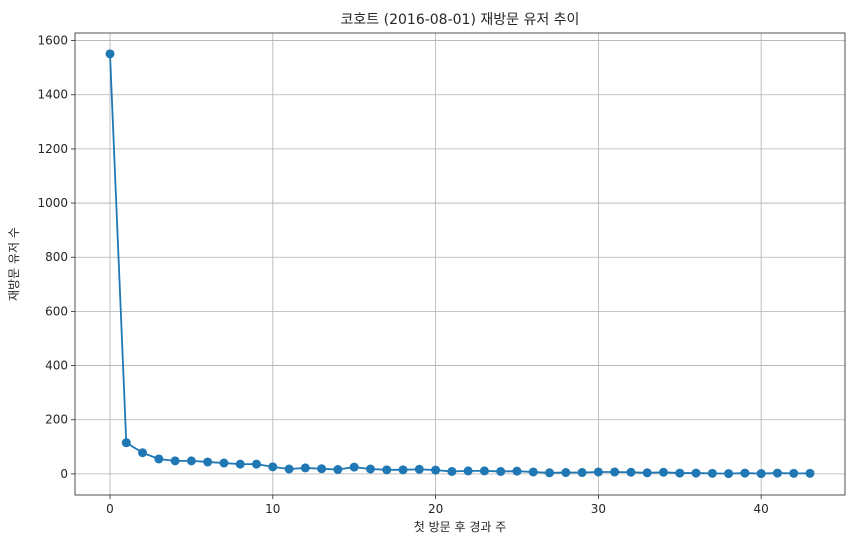  I want to click on x-axis-title: 첫 방문 후 경과 주, so click(460, 527).